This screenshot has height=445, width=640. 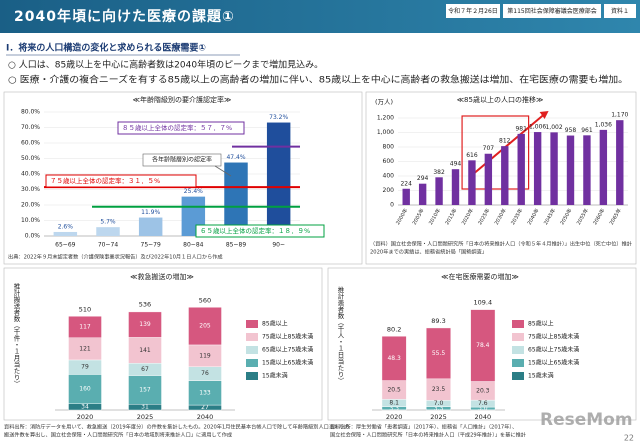 I want to click on value-label: 121, so click(x=85, y=348).